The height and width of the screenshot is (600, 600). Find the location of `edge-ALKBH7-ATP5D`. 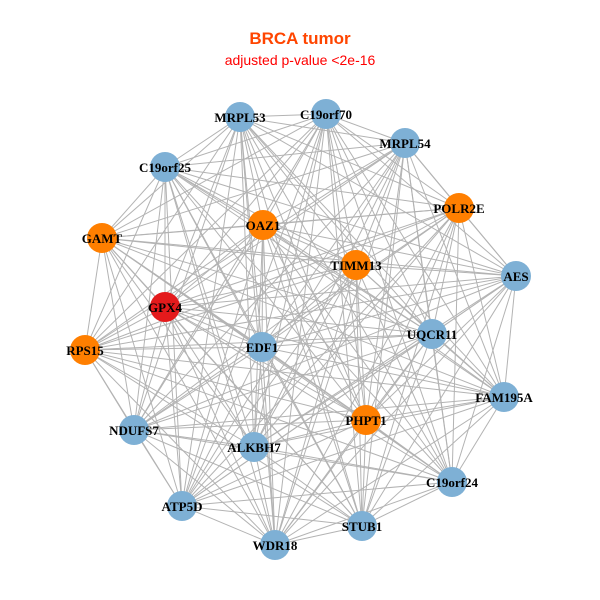

edge-ALKBH7-ATP5D is located at coordinates (218, 476).